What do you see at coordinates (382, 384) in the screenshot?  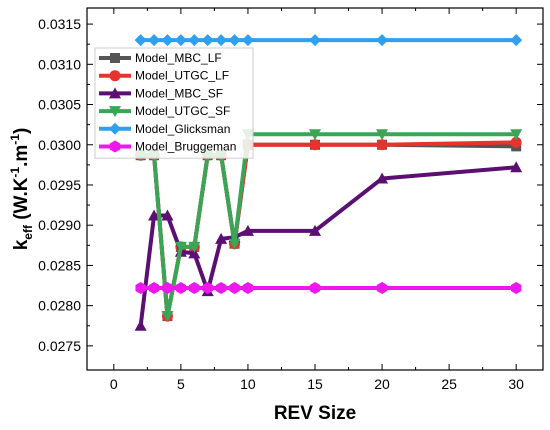 I see `x-tick-label: 20` at bounding box center [382, 384].